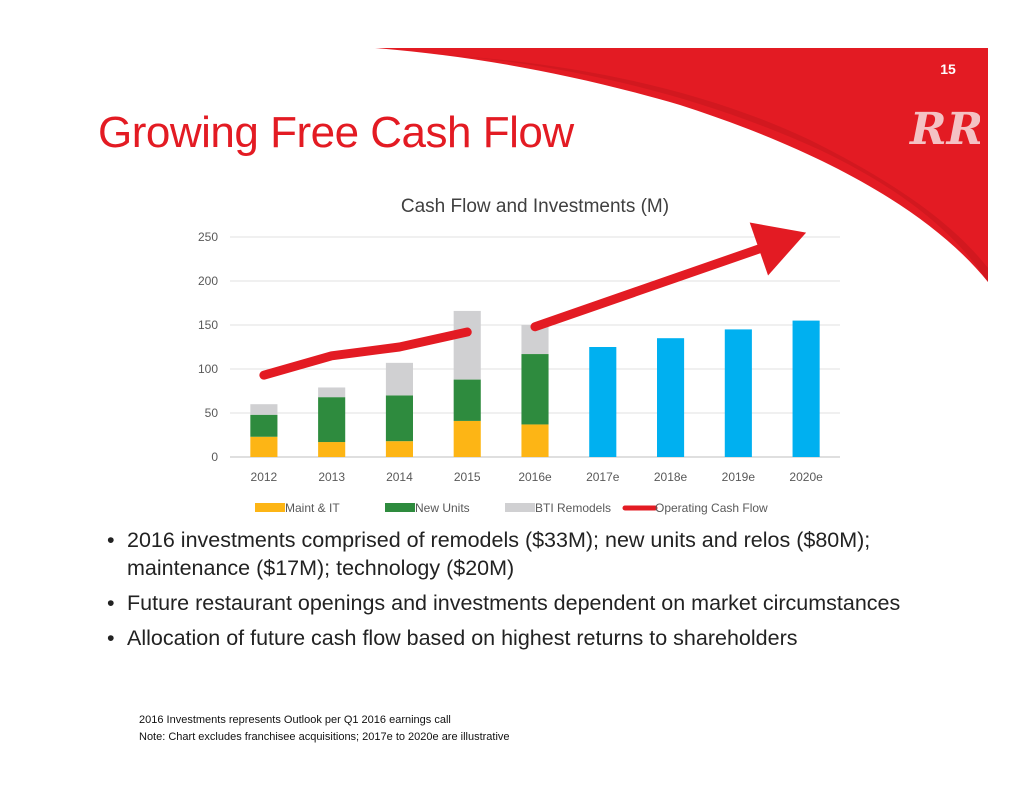 This screenshot has width=1034, height=799. What do you see at coordinates (264, 477) in the screenshot?
I see `x-tick-label: 2012` at bounding box center [264, 477].